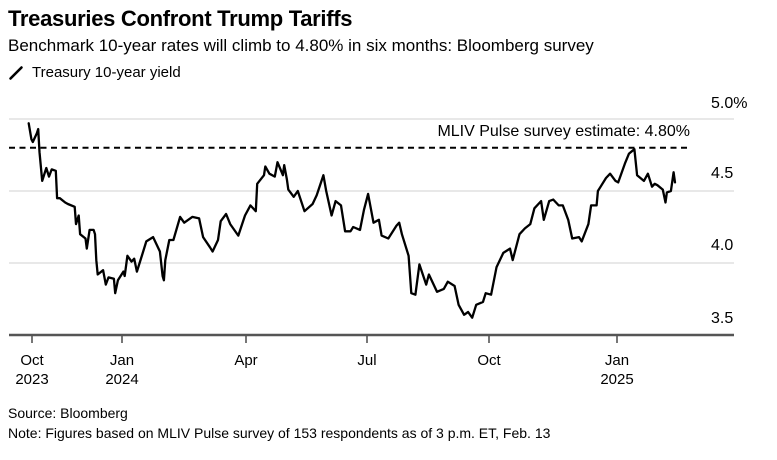  What do you see at coordinates (106, 72) in the screenshot?
I see `legend-label: Treasury 10-year yield` at bounding box center [106, 72].